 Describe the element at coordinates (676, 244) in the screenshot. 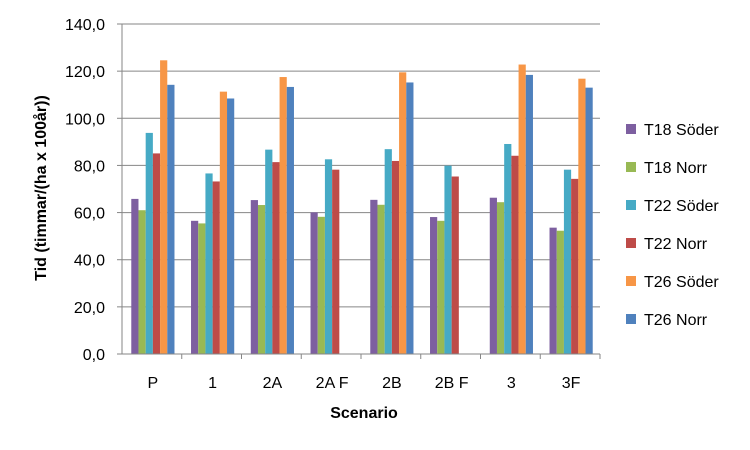

I see `legend-label: T22 Norr` at that location.